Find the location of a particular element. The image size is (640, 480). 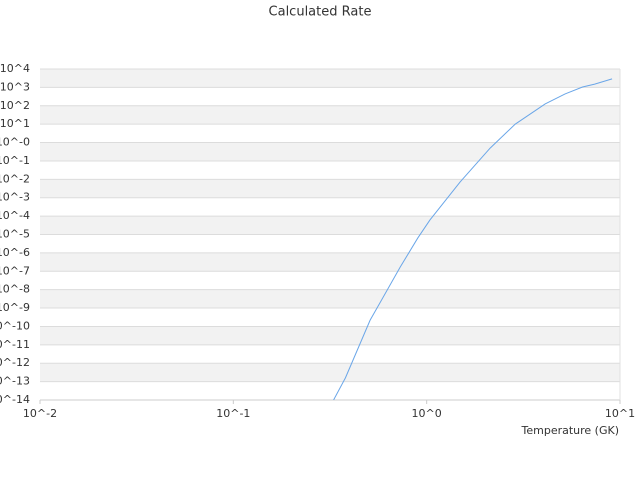

y-tick-label: 10^2 is located at coordinates (15, 105).